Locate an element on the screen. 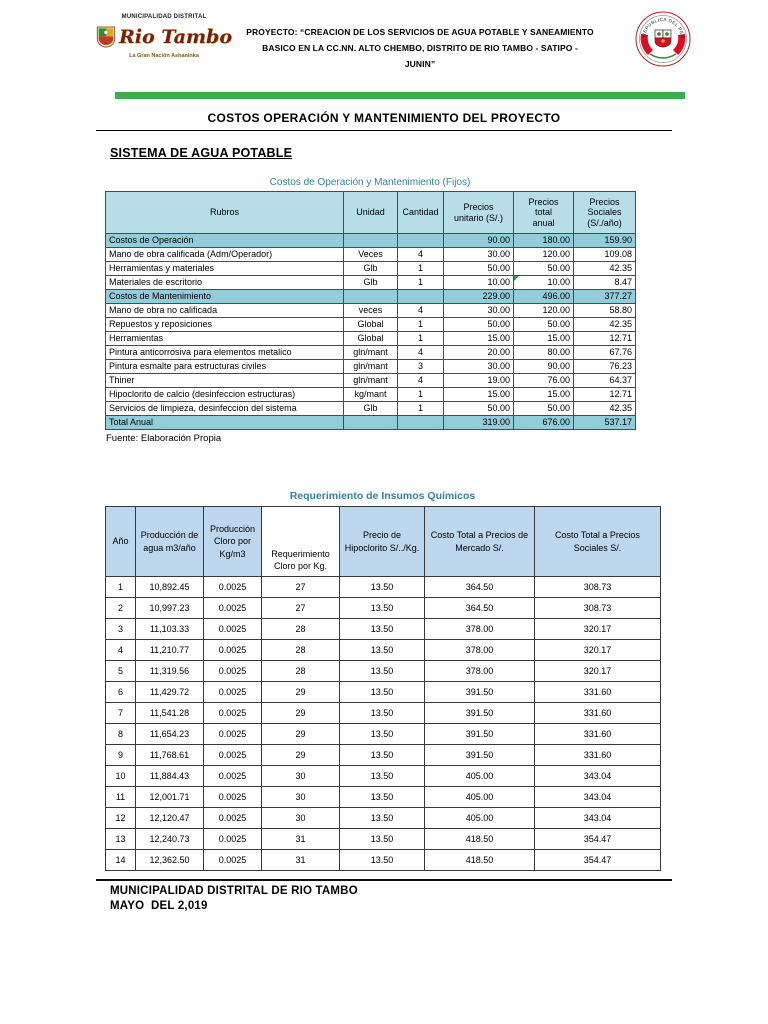 This screenshot has height=1024, width=768. table1-cell: 64.37 is located at coordinates (604, 380).